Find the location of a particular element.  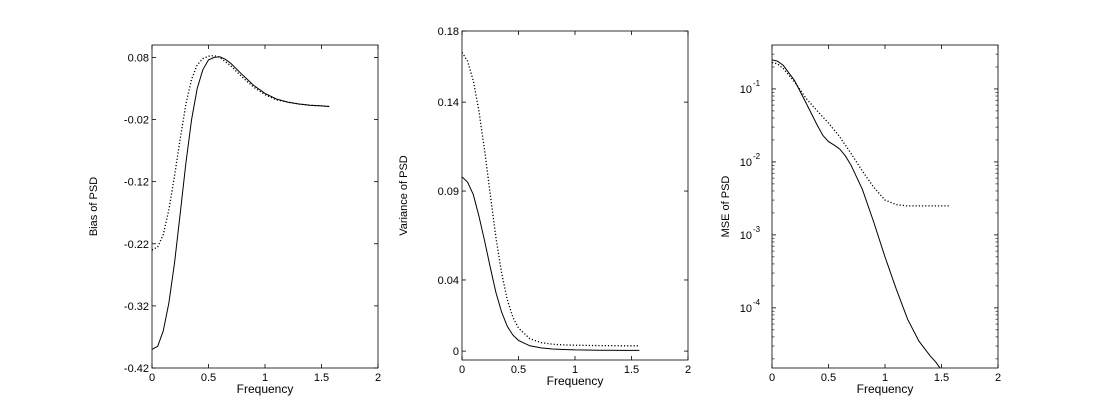

y-tick-exponent: -4 is located at coordinates (757, 302).